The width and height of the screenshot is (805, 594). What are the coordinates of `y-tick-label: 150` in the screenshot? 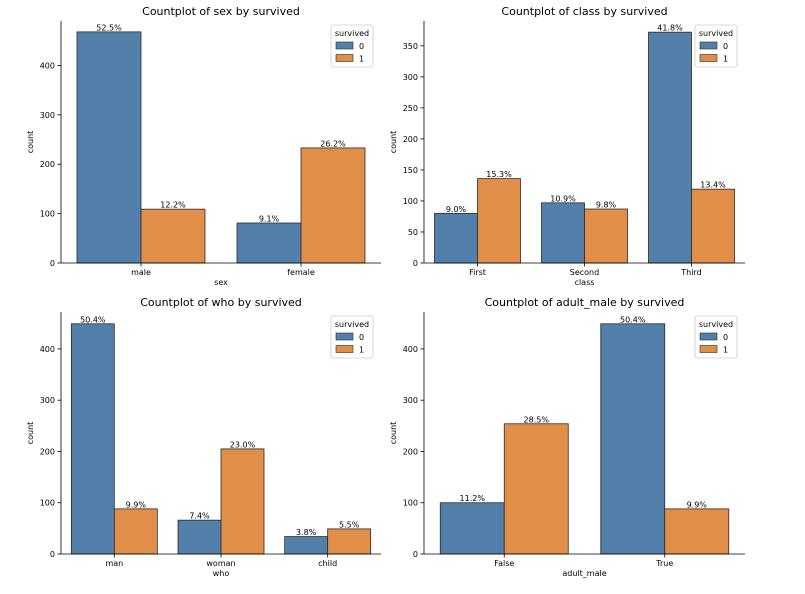 It's located at (410, 170).